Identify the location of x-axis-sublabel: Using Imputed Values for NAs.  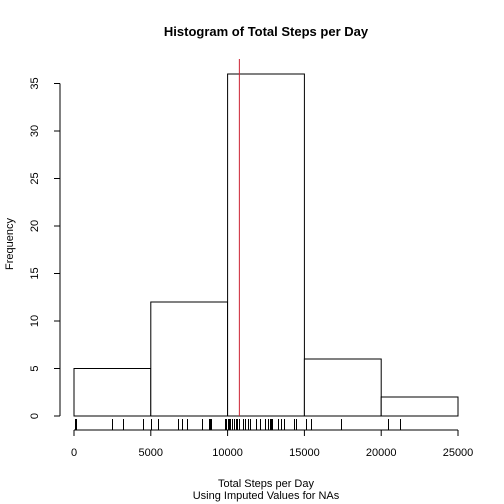
(266, 496).